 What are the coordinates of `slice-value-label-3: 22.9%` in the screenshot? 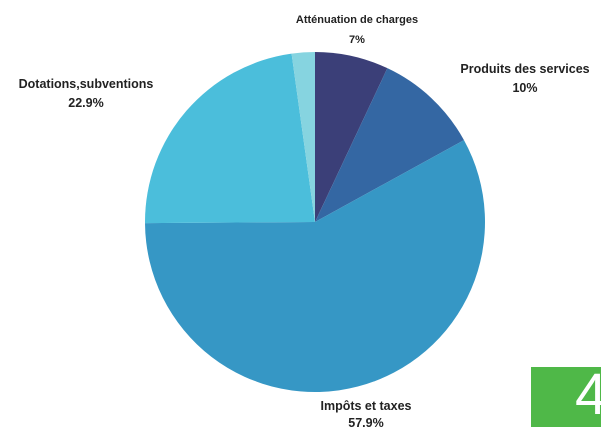 It's located at (85, 103).